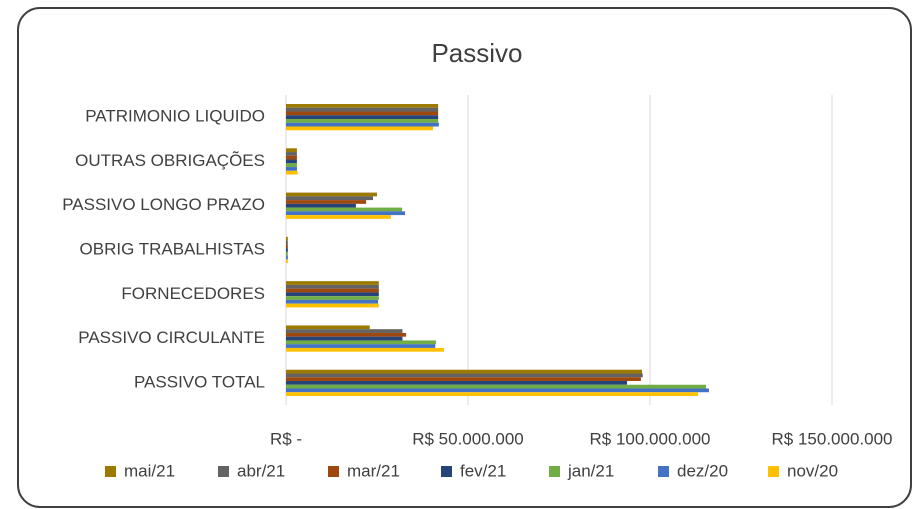 This screenshot has height=509, width=918. I want to click on legend-label: mar/21, so click(373, 470).